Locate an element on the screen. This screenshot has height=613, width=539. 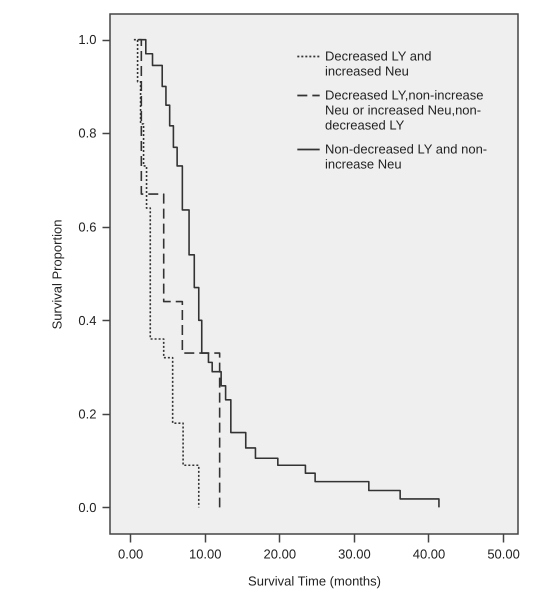
y-tick-label: 0.0 is located at coordinates (87, 507).